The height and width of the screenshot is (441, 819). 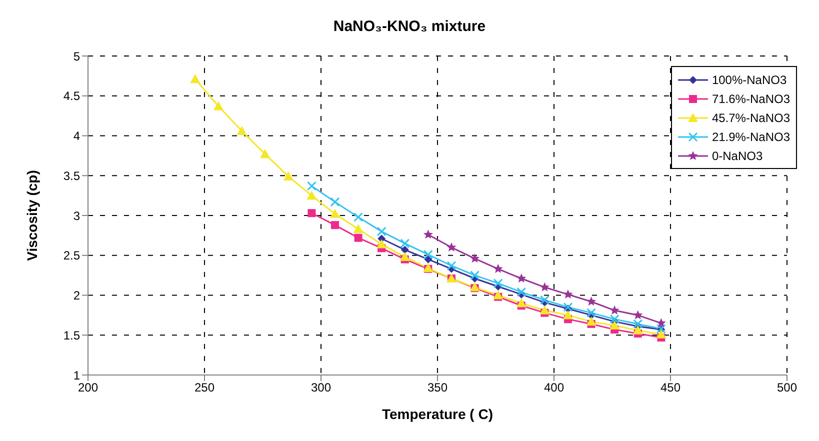 I want to click on y-tick-label: 3, so click(x=76, y=215).